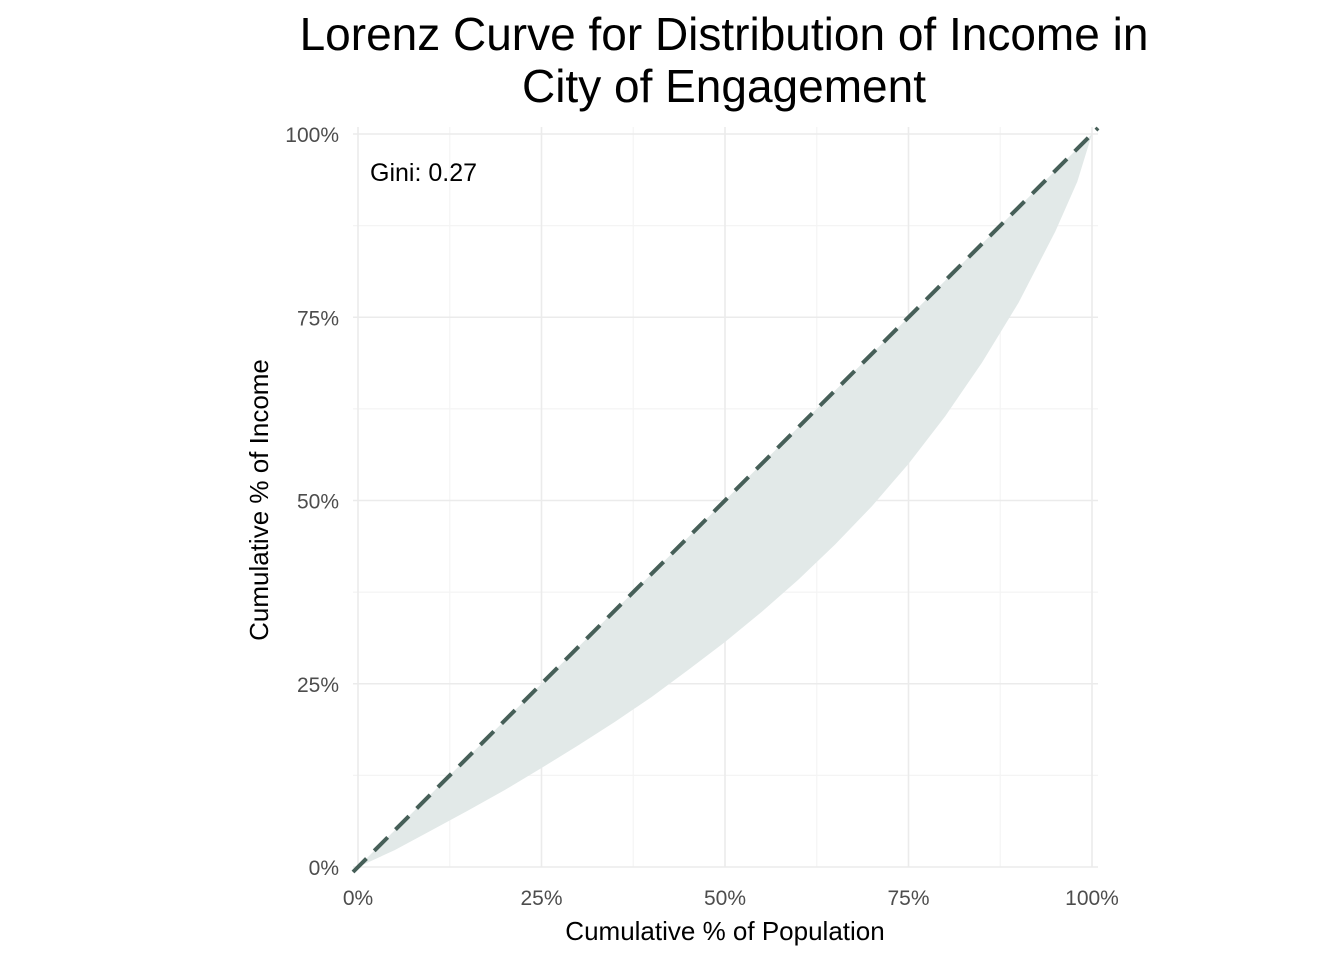 The width and height of the screenshot is (1344, 960). Describe the element at coordinates (725, 898) in the screenshot. I see `x-tick-label-2: 50%` at that location.